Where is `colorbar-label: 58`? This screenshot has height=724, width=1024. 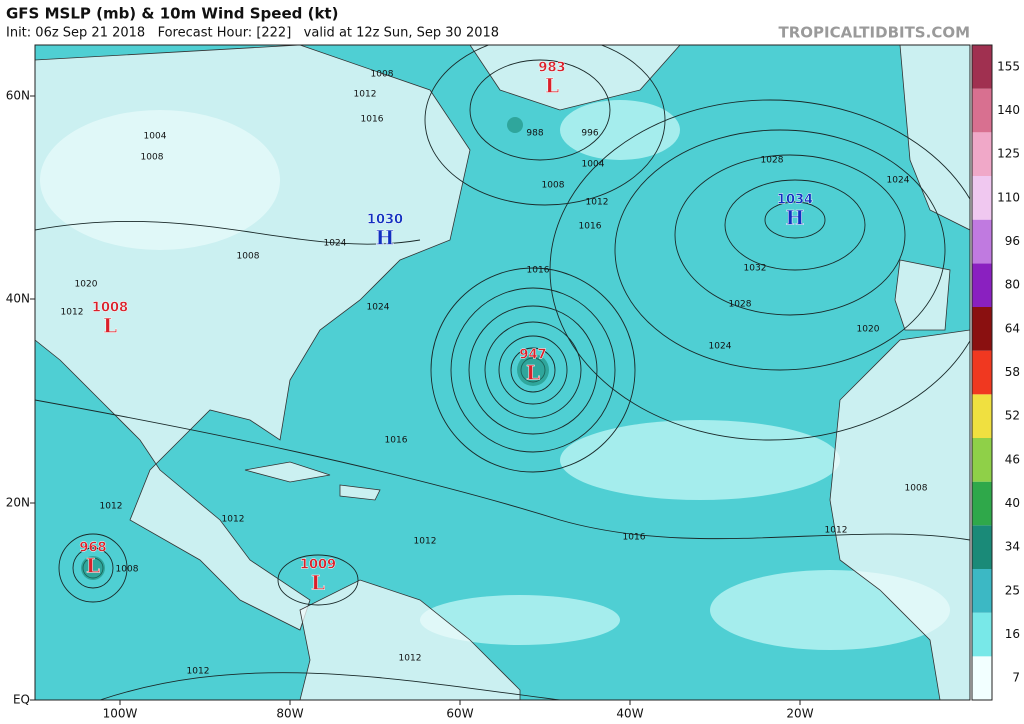
colorbar-label: 58 is located at coordinates (1012, 372).